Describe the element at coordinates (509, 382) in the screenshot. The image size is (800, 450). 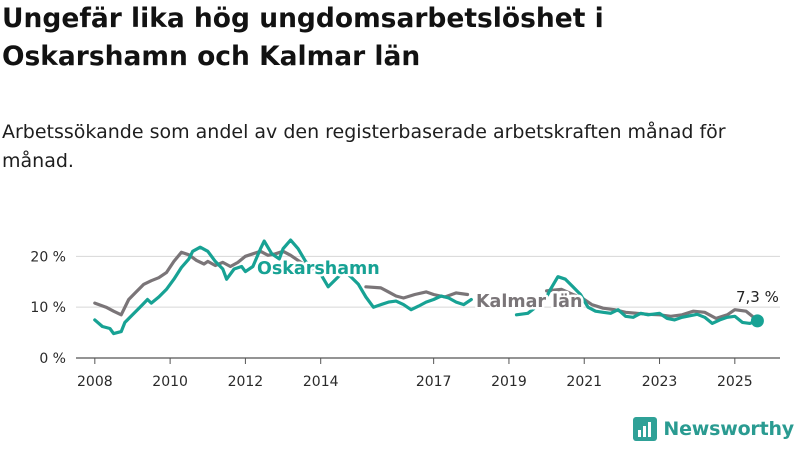
I see `x-tick-label: 2019` at that location.